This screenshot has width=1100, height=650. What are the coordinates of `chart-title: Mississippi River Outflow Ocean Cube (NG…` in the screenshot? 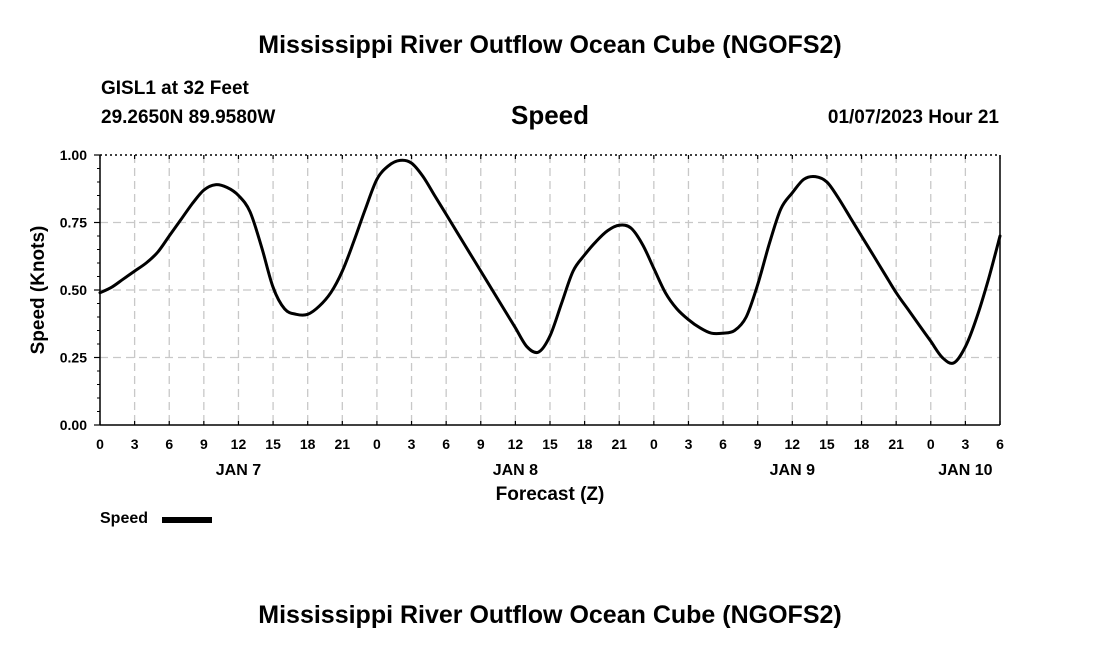 It's located at (550, 45).